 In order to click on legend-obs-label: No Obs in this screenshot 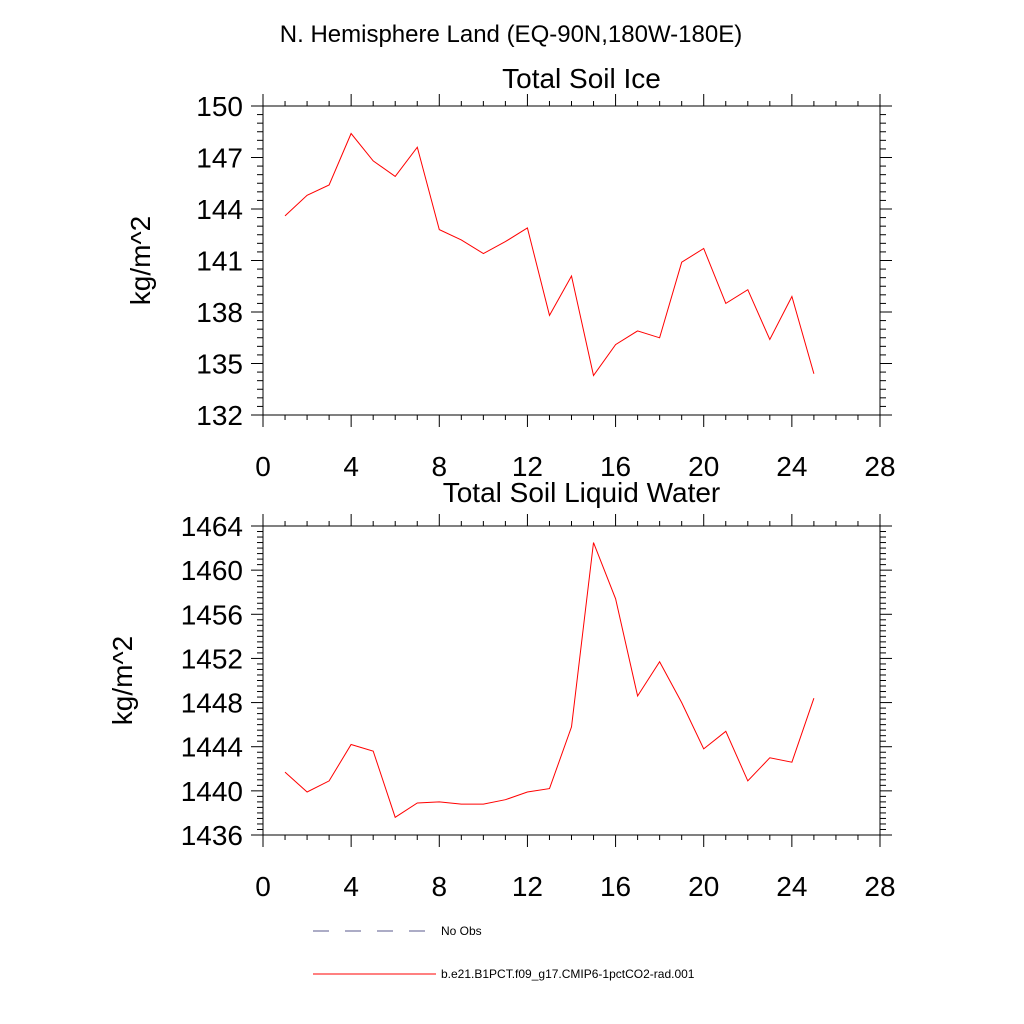, I will do `click(461, 931)`.